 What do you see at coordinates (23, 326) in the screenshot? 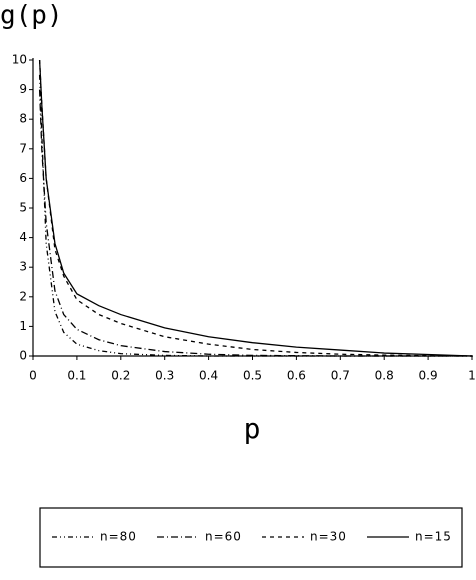
I see `y-tick-label: 1` at bounding box center [23, 326].